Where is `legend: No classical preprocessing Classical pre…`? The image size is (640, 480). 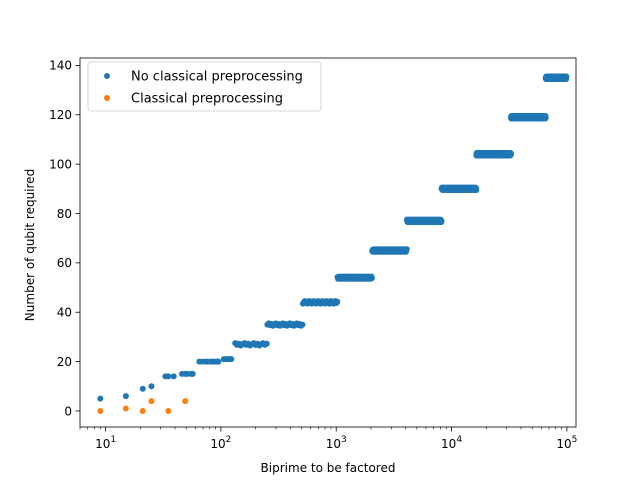
legend: No classical preprocessing Classical pre… is located at coordinates (204, 86).